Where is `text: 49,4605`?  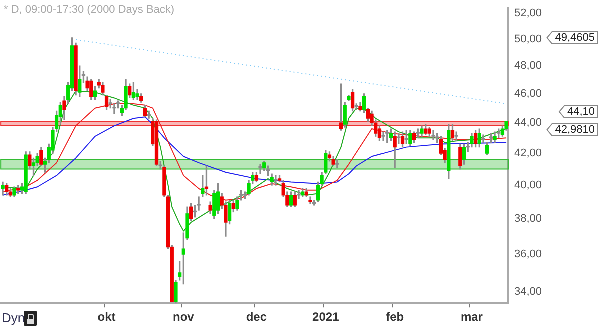
text: 49,4605 is located at coordinates (575, 38).